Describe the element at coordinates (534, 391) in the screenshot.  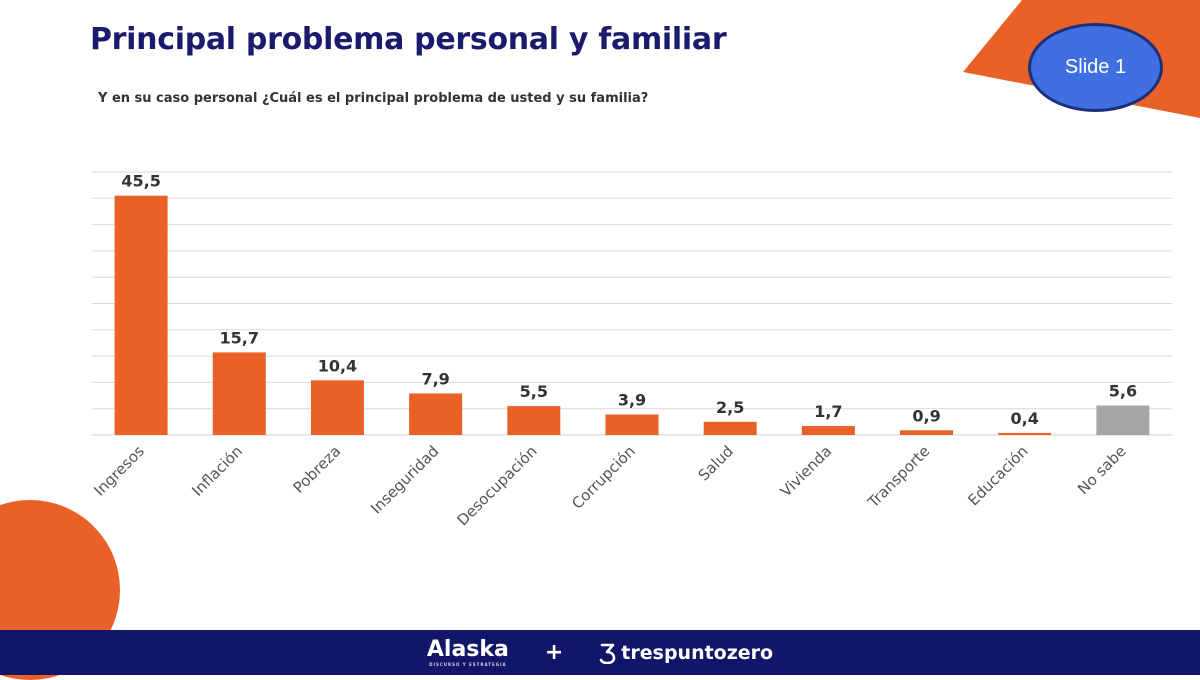
I see `data-label: 5,5` at that location.